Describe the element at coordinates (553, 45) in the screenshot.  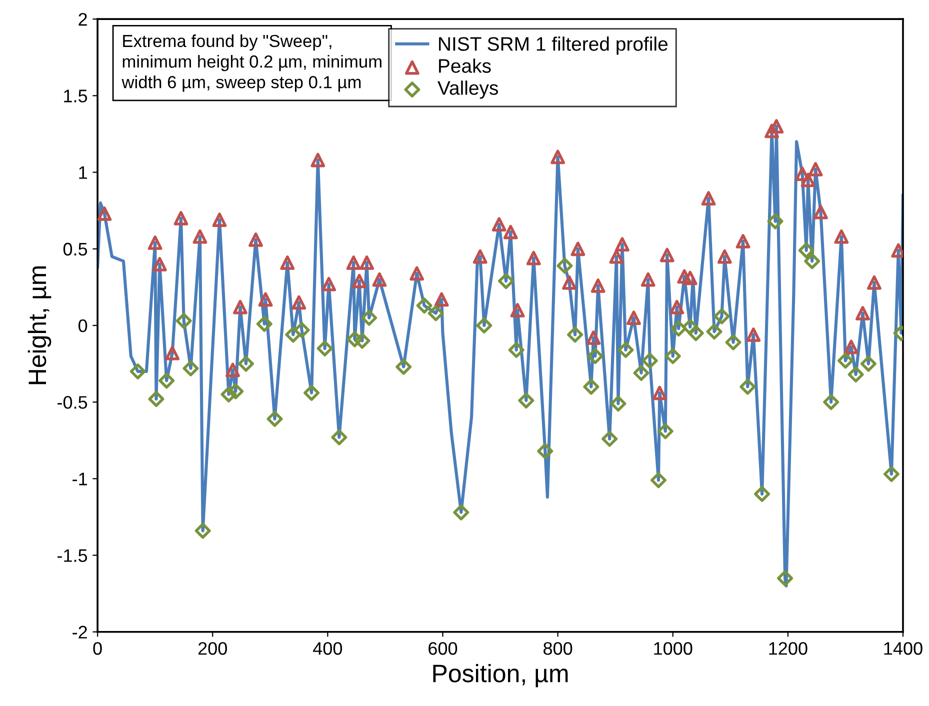
I see `legend-label: NIST SRM 1 filtered profile` at that location.